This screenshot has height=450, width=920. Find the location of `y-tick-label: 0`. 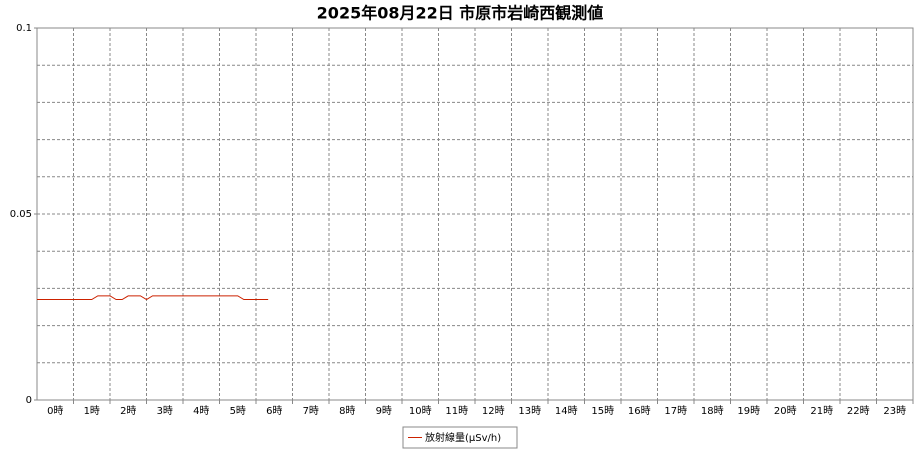

y-tick-label: 0 is located at coordinates (29, 400).